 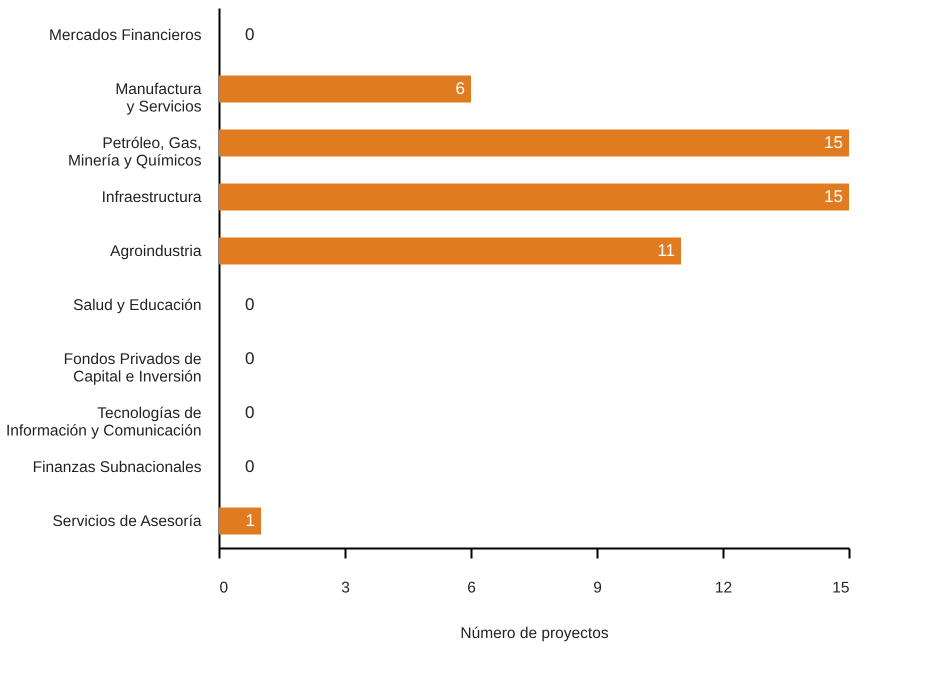 What do you see at coordinates (152, 197) in the screenshot?
I see `y-tick-label: Infraestructura` at bounding box center [152, 197].